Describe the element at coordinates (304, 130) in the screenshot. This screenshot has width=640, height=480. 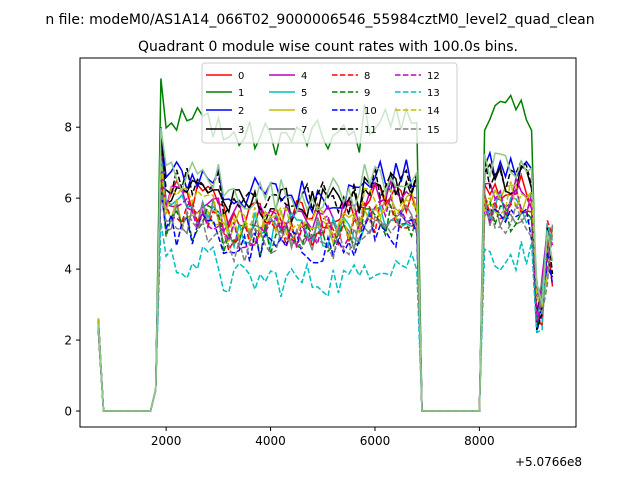
I see `legend-label-7: 7` at that location.